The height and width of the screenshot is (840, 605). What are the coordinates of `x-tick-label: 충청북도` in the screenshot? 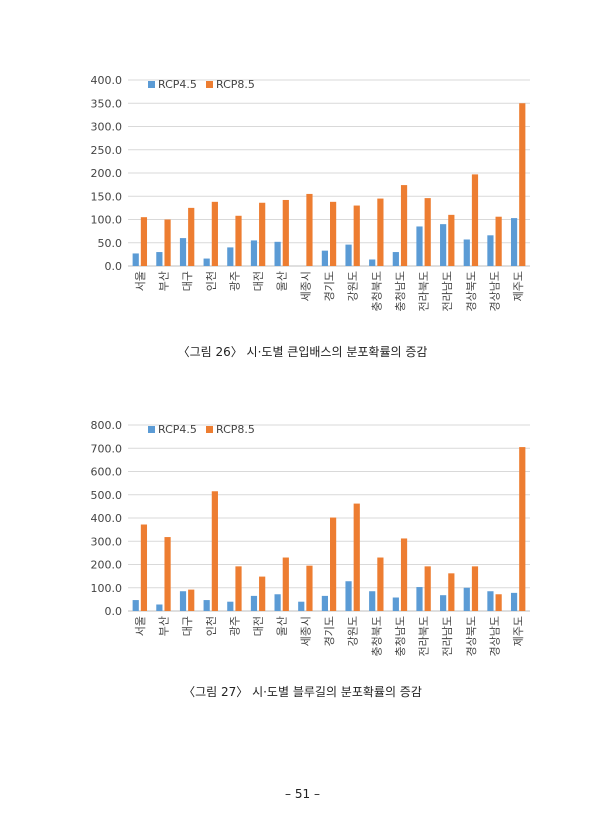 It's located at (376, 636).